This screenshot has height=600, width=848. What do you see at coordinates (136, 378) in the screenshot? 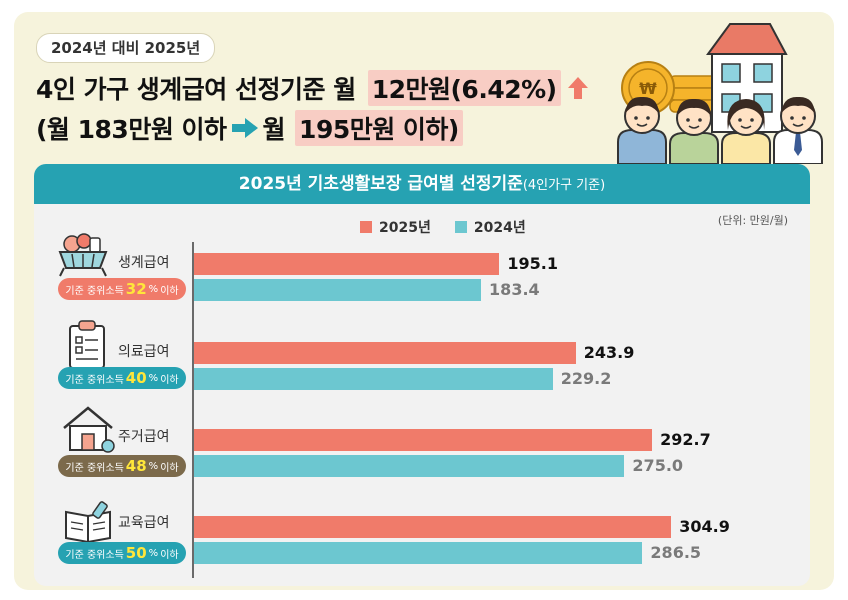
I see `badge-percent: 40` at bounding box center [136, 378].